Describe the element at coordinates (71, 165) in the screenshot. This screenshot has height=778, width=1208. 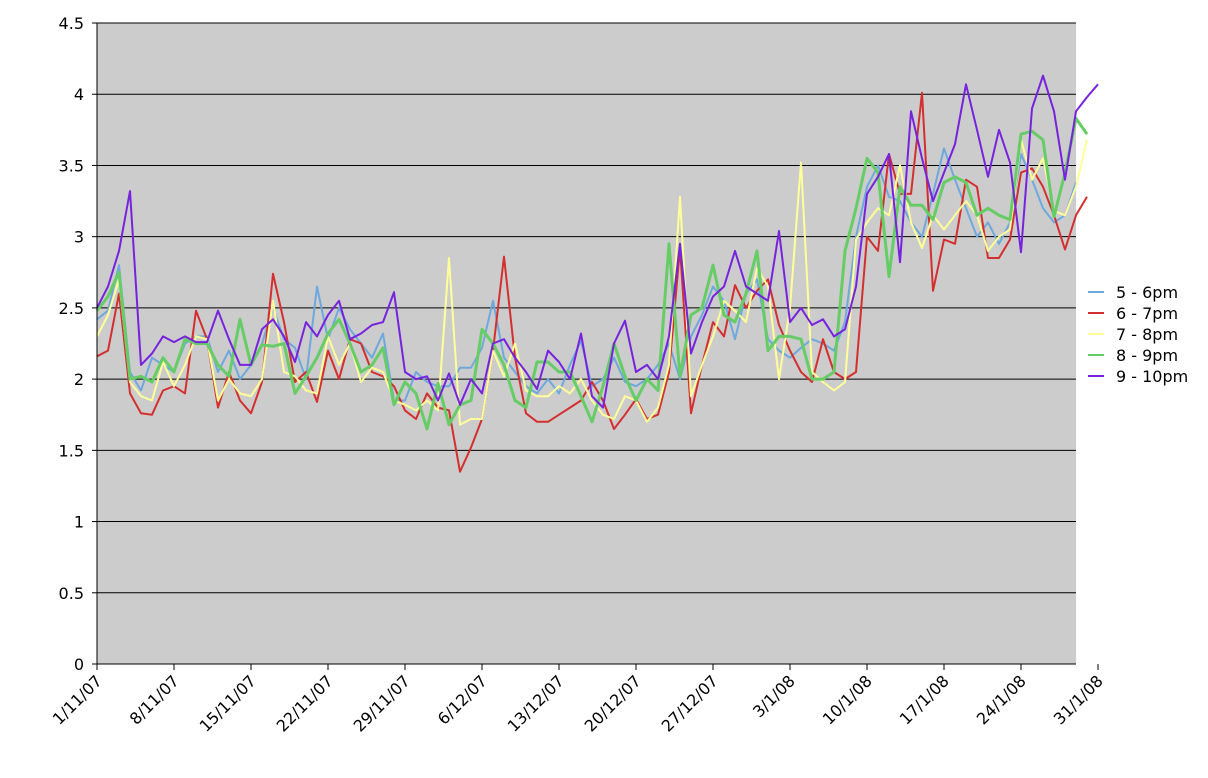
I see `y-tick-label: 3.5` at that location.